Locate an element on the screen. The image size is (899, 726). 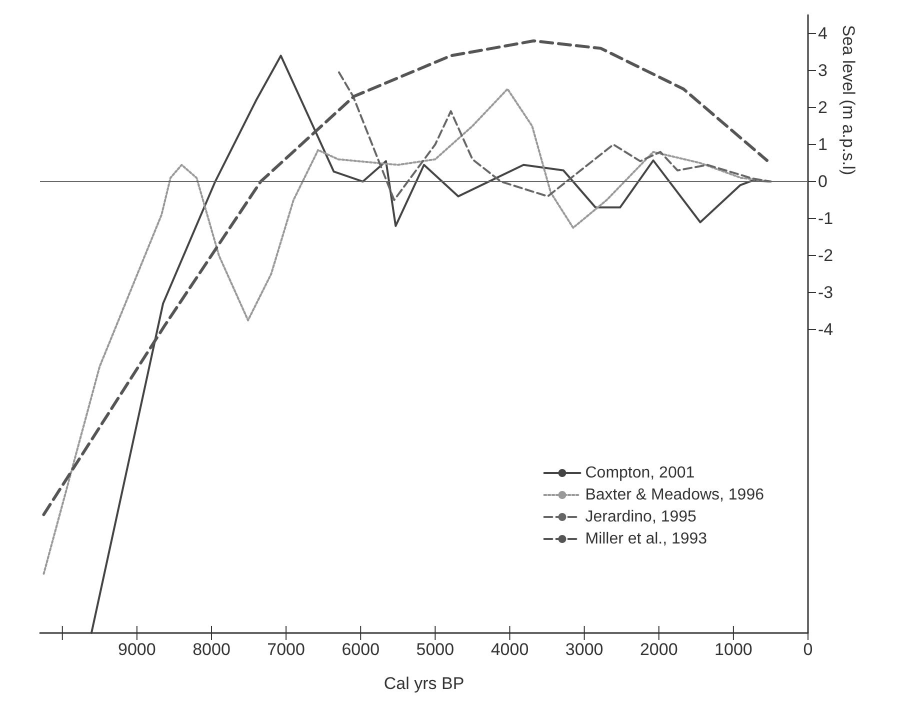
legend-label: Miller et al., 1993 is located at coordinates (646, 539).